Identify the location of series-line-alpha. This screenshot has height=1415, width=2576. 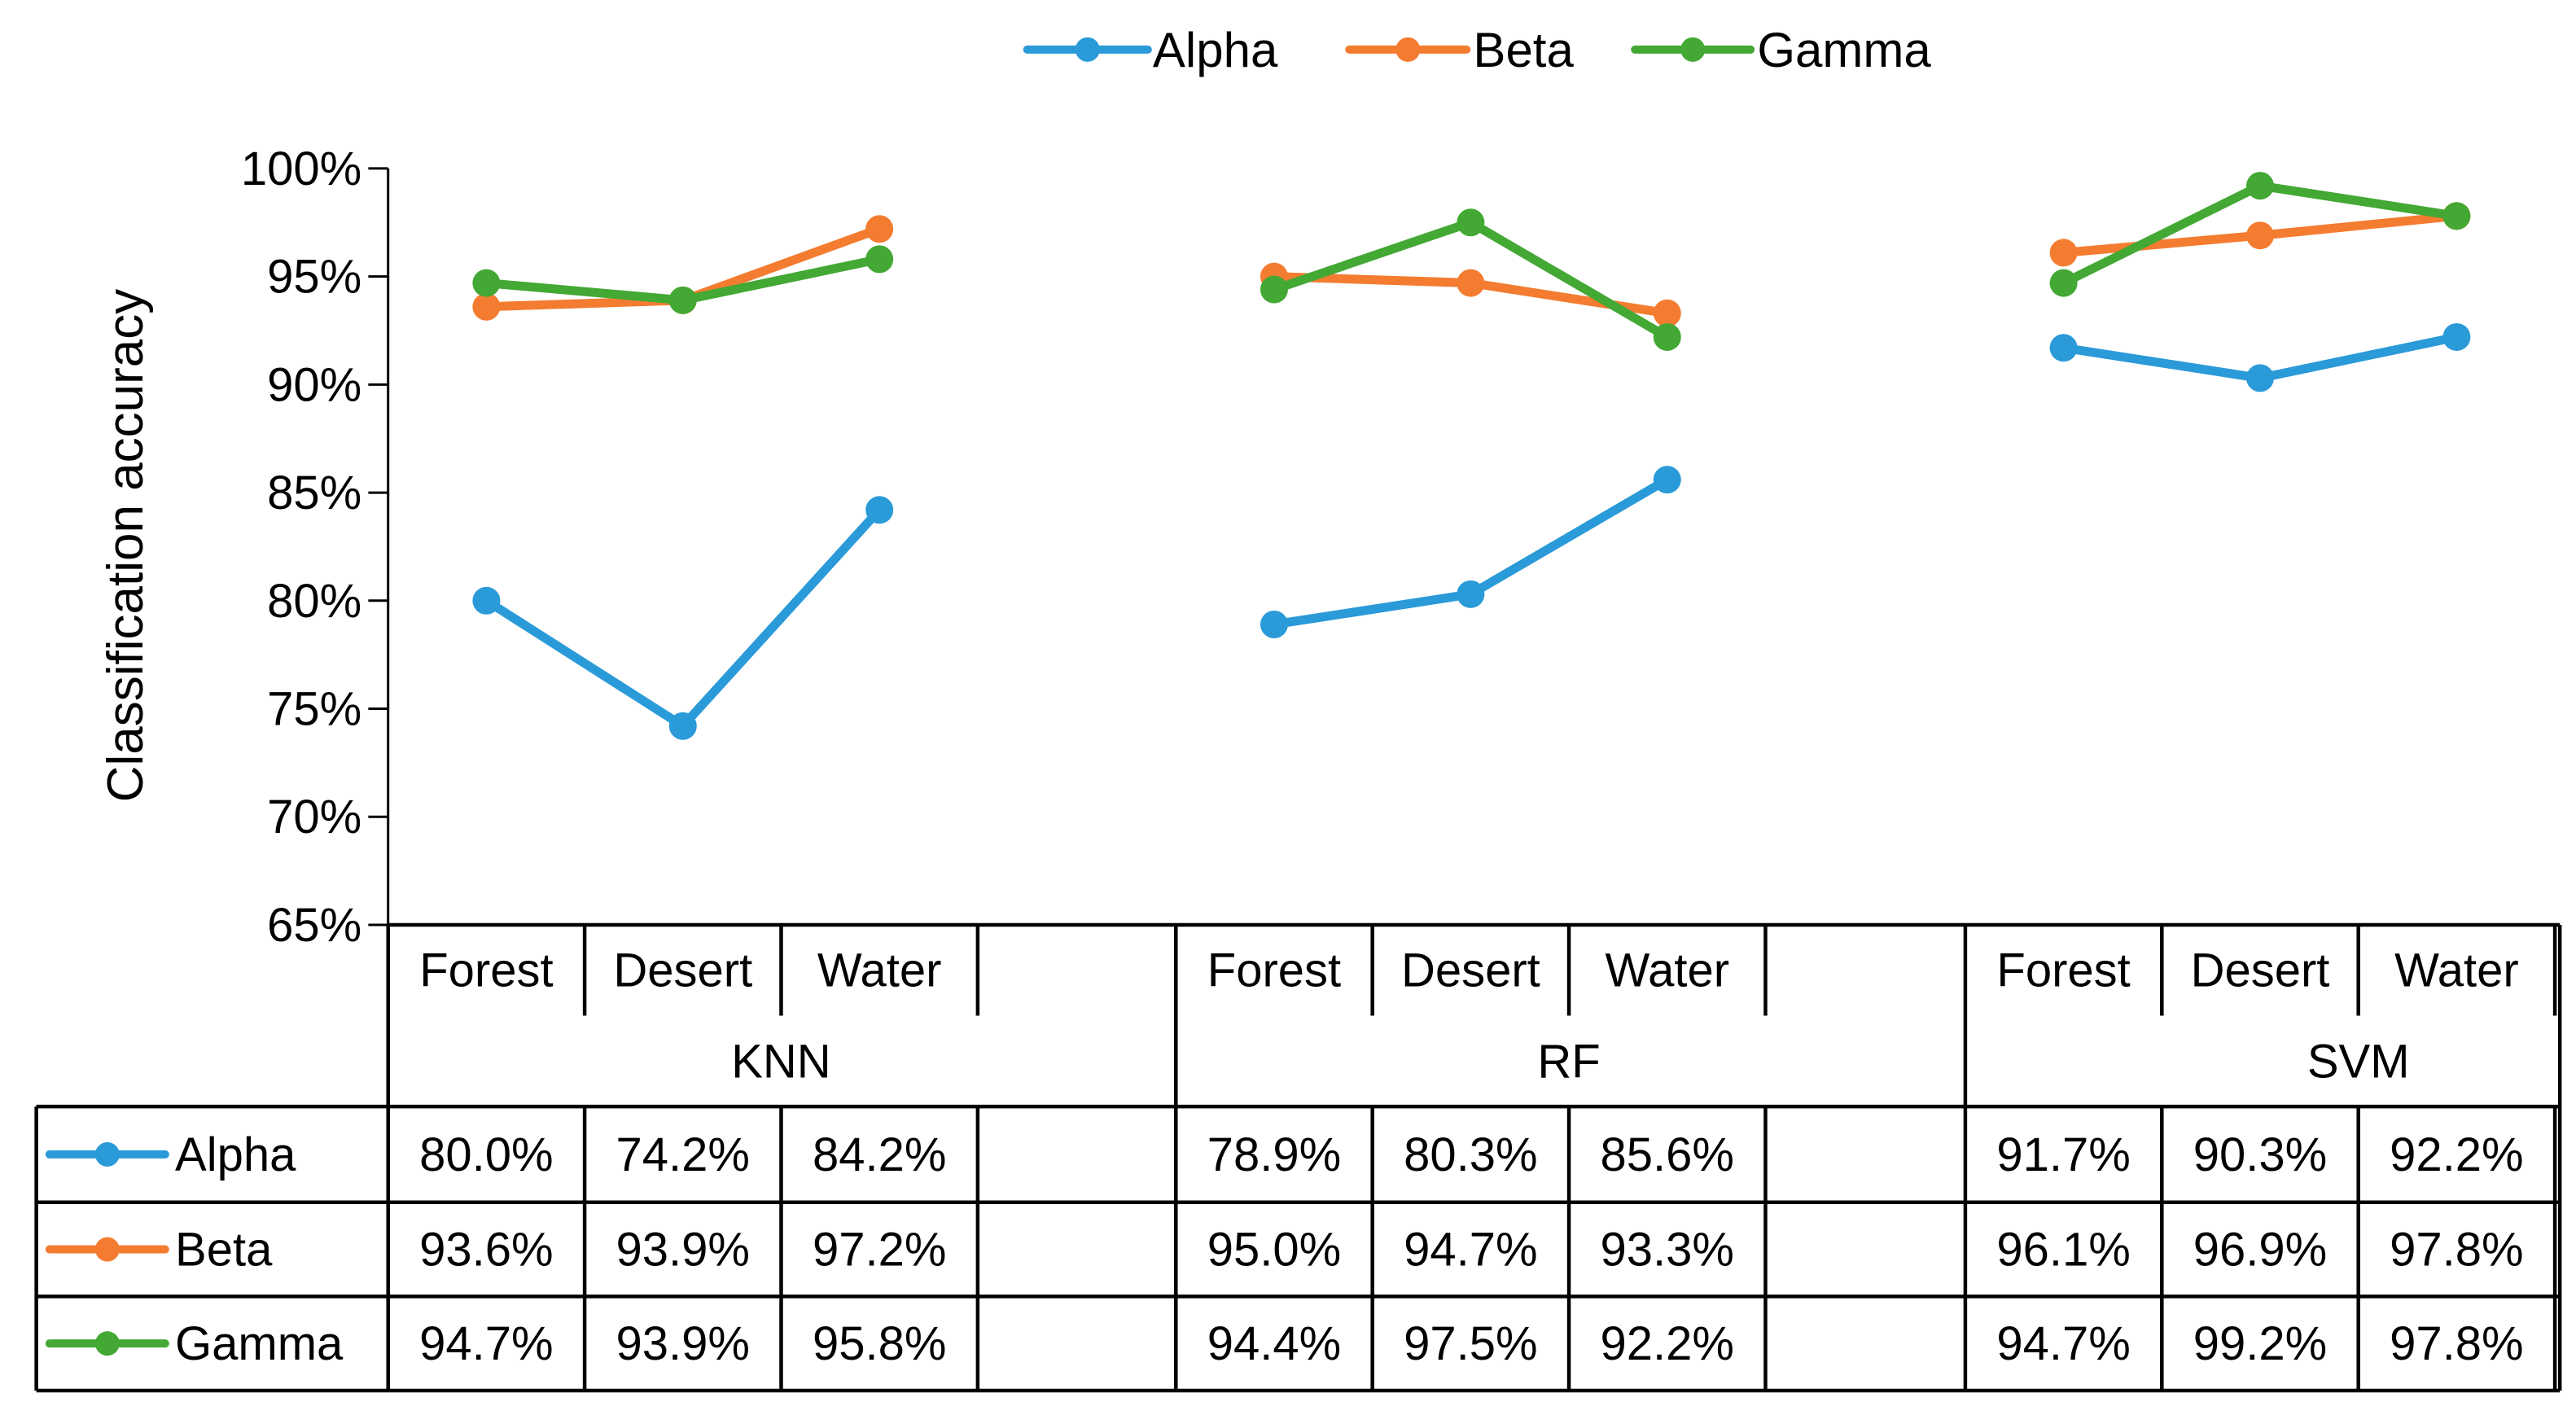
(682, 618).